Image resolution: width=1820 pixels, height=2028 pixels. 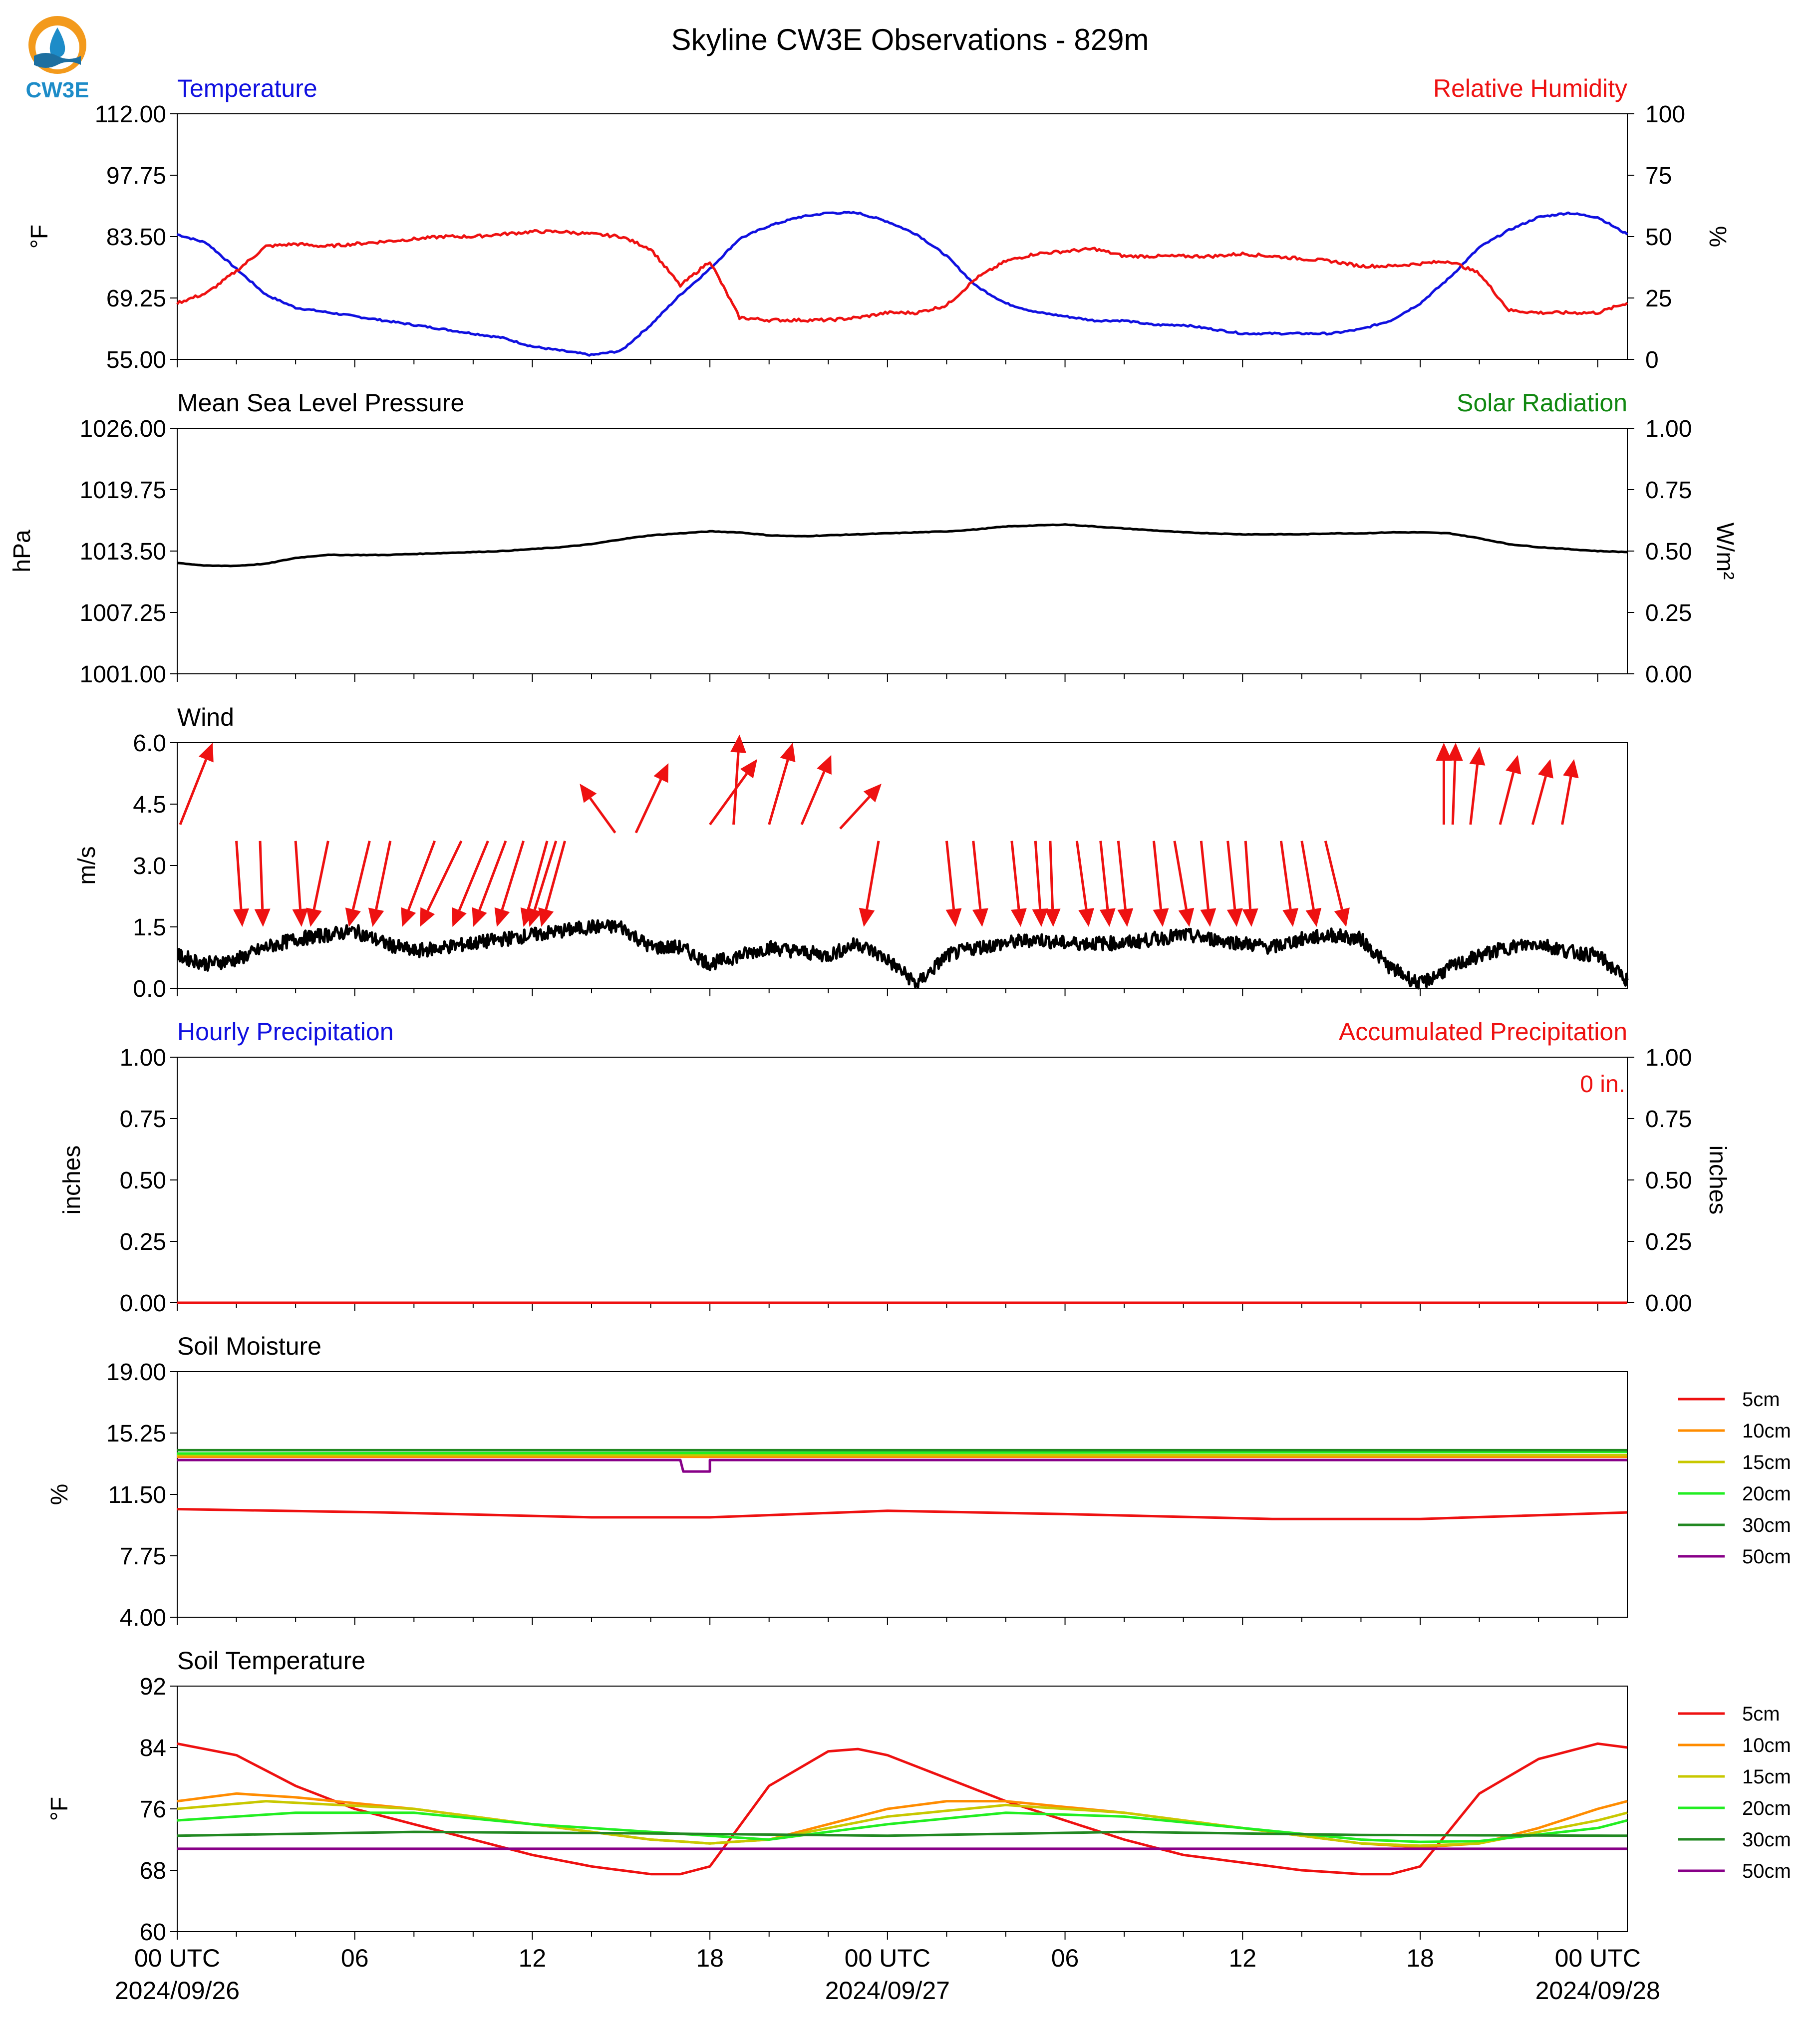 What do you see at coordinates (903, 954) in the screenshot?
I see `series-line-wind` at bounding box center [903, 954].